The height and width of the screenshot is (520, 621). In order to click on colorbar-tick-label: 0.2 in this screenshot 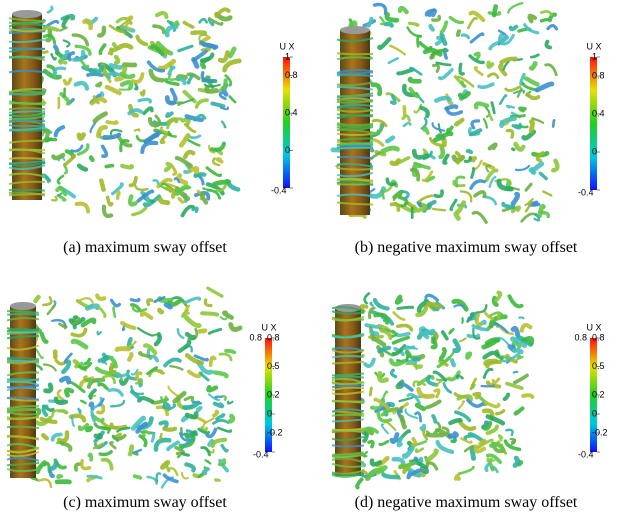, I will do `click(598, 394)`.